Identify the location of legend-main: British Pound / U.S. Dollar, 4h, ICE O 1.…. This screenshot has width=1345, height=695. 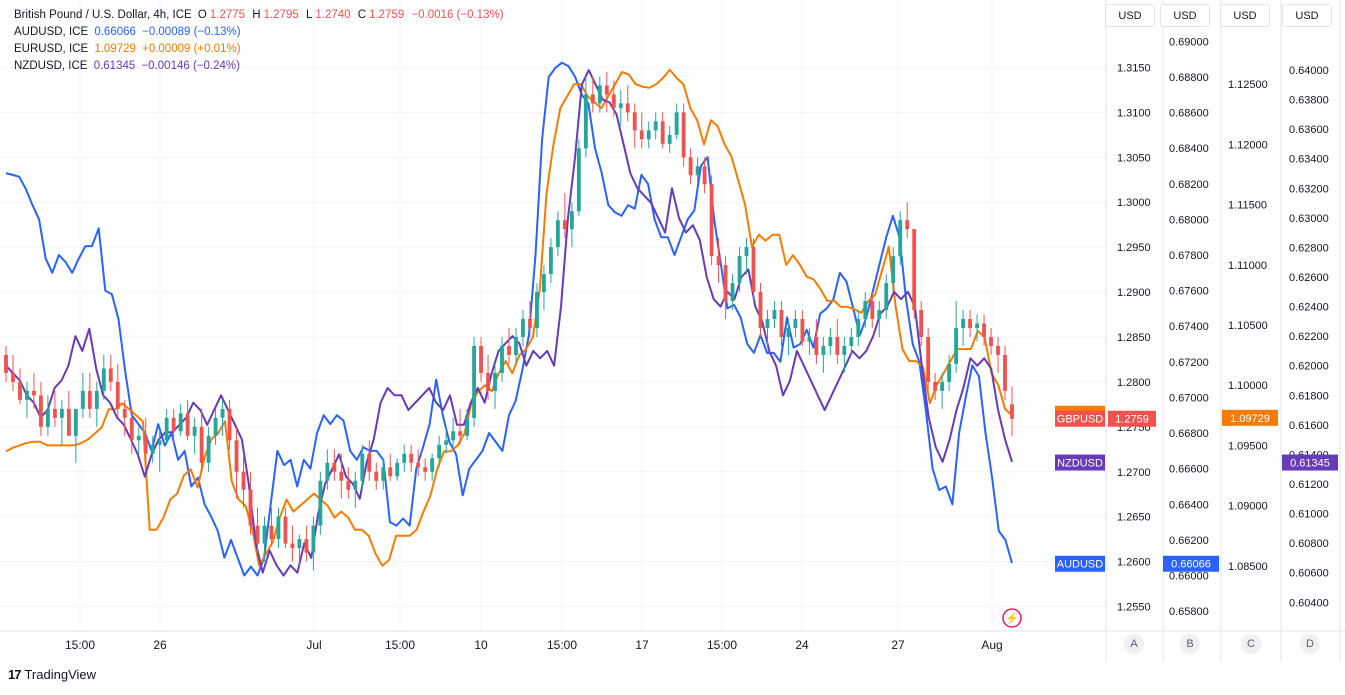
(260, 15).